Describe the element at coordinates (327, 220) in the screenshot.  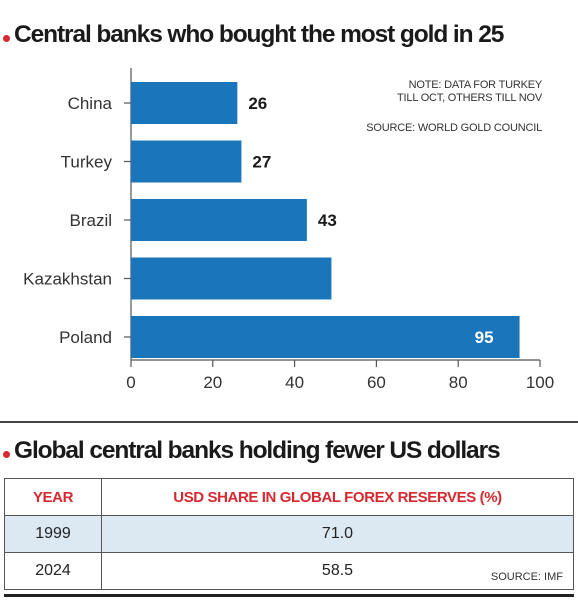
I see `data-label: 43` at that location.